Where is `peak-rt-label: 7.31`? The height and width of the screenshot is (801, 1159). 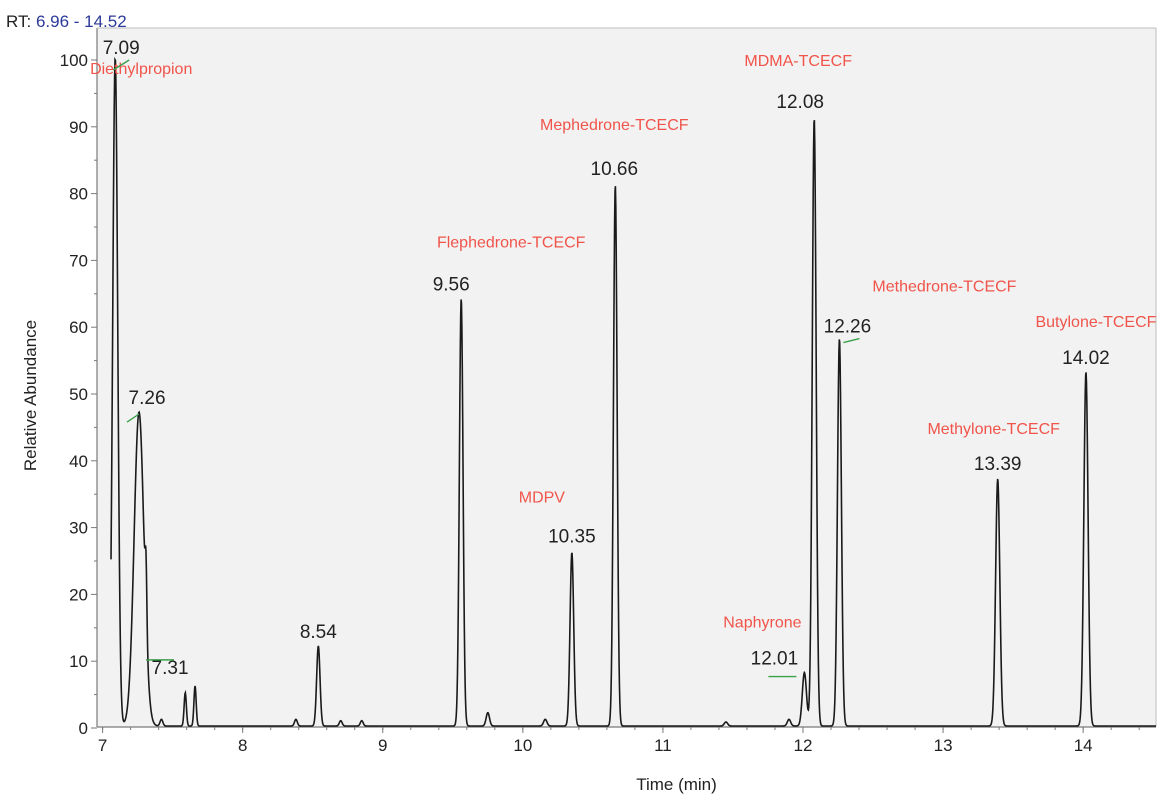
peak-rt-label: 7.31 is located at coordinates (170, 668).